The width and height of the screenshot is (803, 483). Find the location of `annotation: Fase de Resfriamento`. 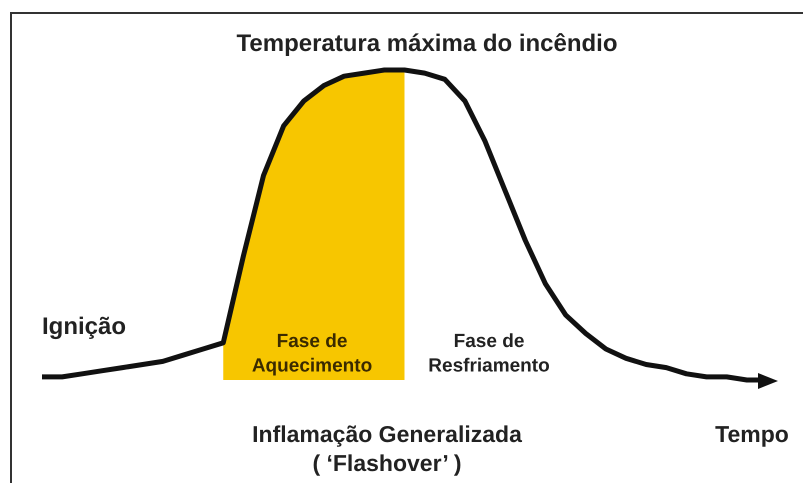

annotation: Fase de Resfriamento is located at coordinates (489, 354).